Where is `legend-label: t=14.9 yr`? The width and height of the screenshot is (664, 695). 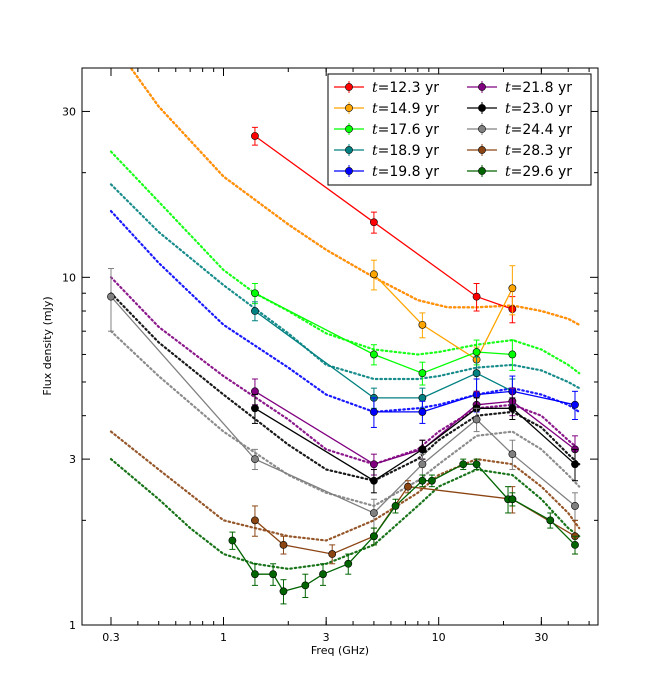 legend-label: t=14.9 yr is located at coordinates (405, 109).